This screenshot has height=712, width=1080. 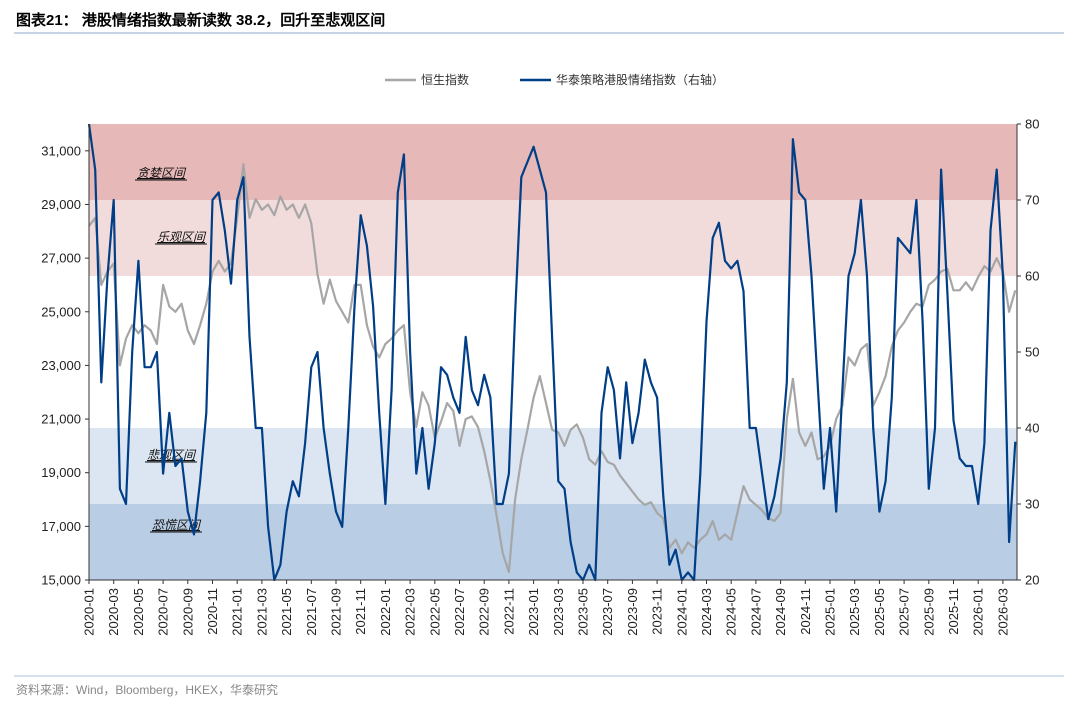 What do you see at coordinates (61, 580) in the screenshot?
I see `y-left-tick-label: 15,000` at bounding box center [61, 580].